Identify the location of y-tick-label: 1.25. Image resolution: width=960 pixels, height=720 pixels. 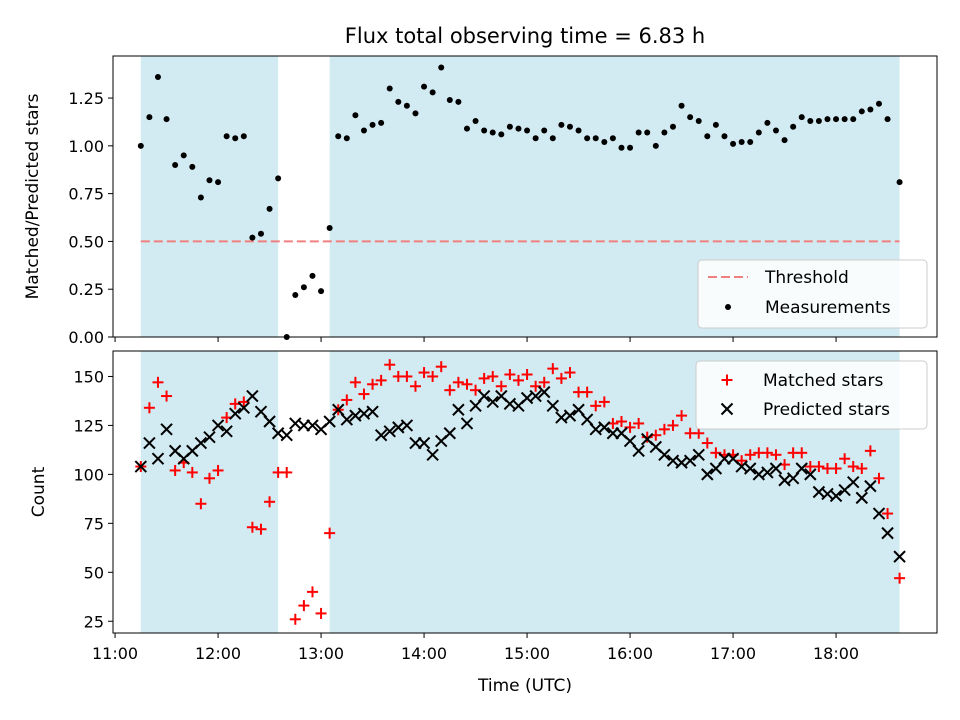
(86, 98).